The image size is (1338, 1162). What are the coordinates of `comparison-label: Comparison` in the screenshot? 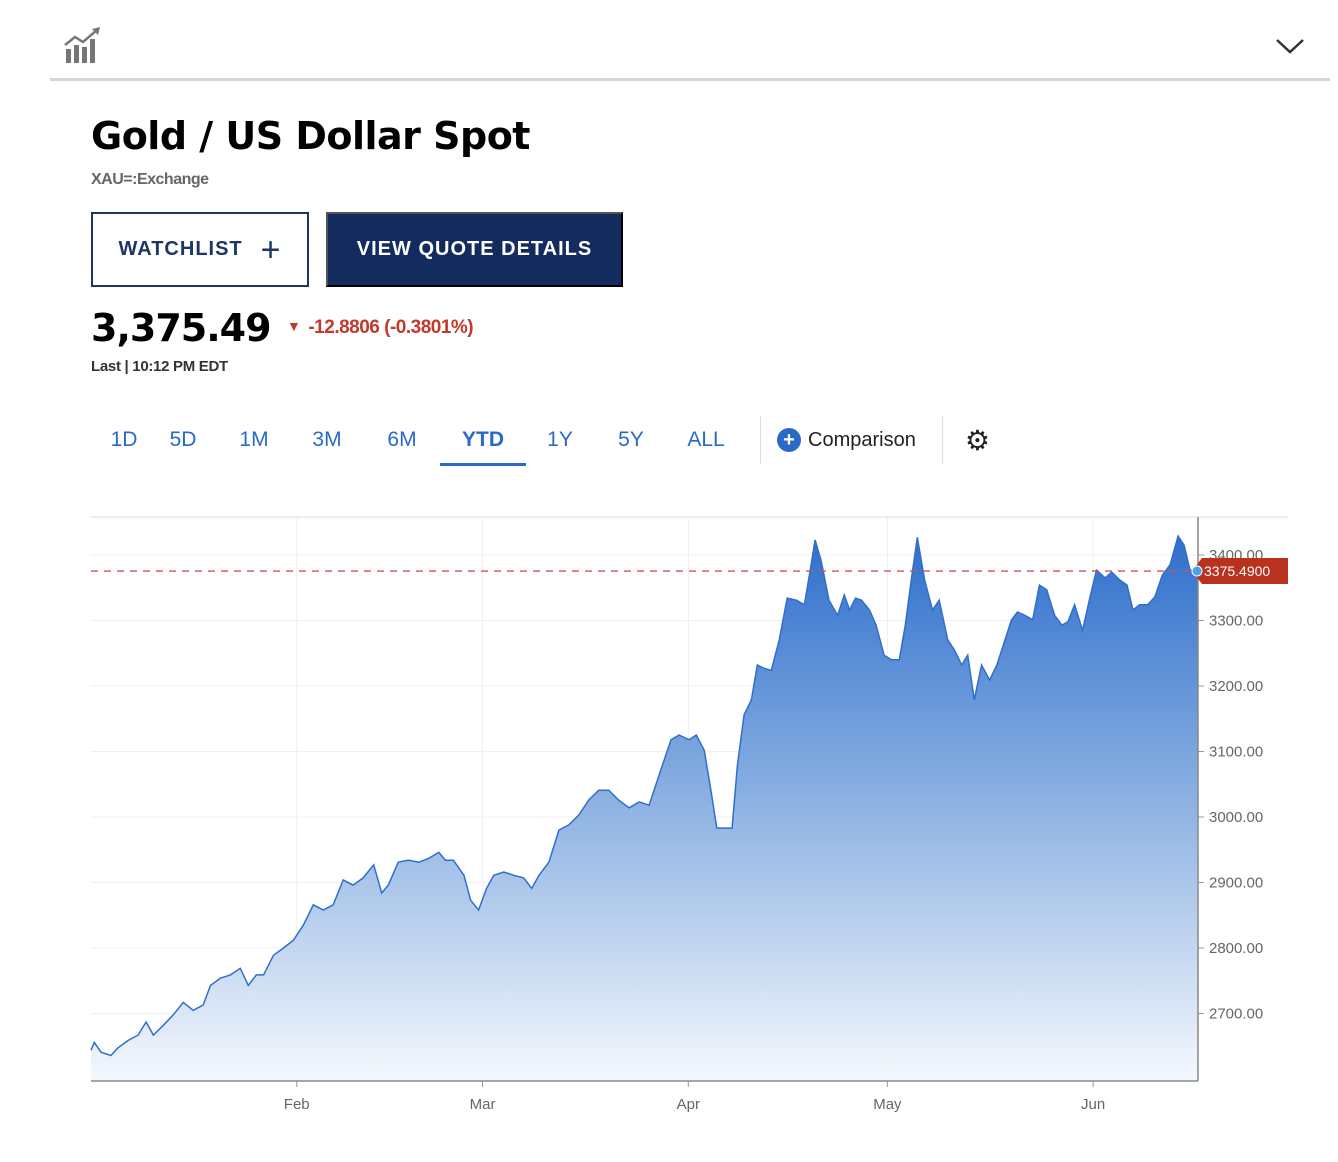 It's located at (862, 439).